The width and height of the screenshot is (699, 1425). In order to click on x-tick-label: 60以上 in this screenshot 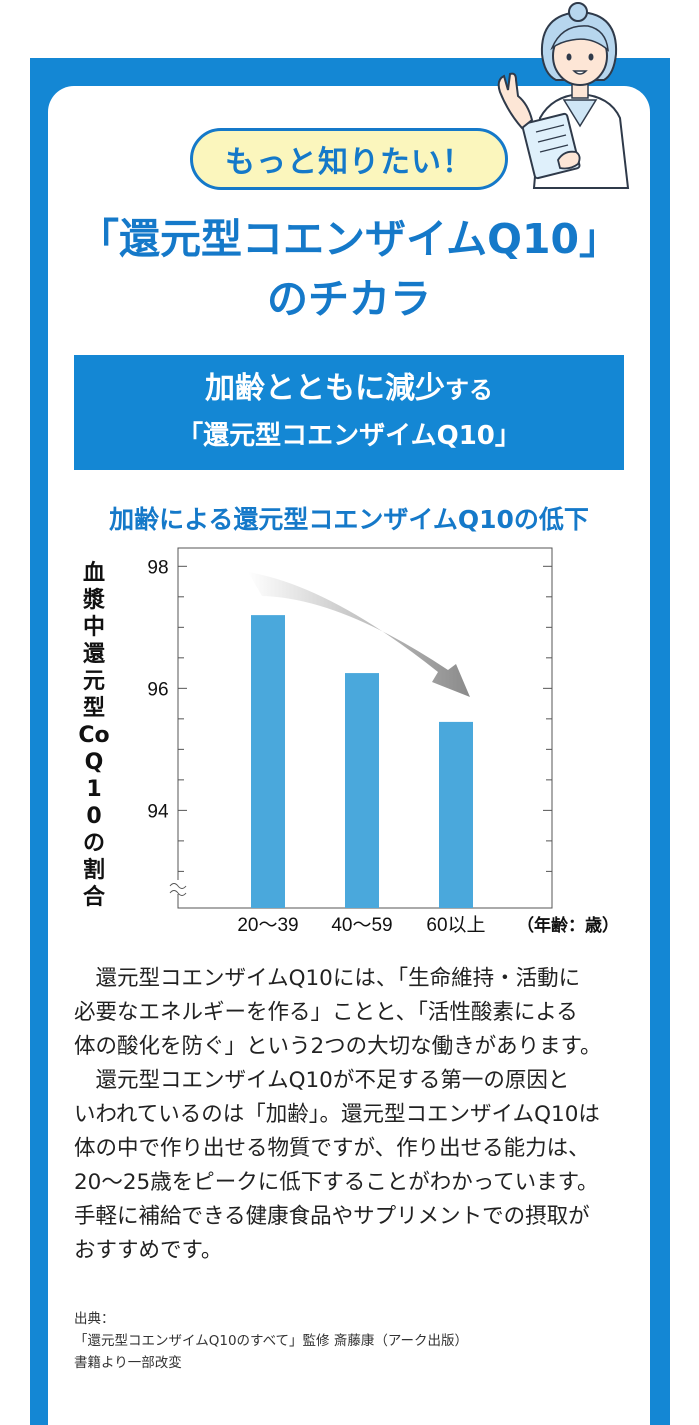, I will do `click(455, 925)`.